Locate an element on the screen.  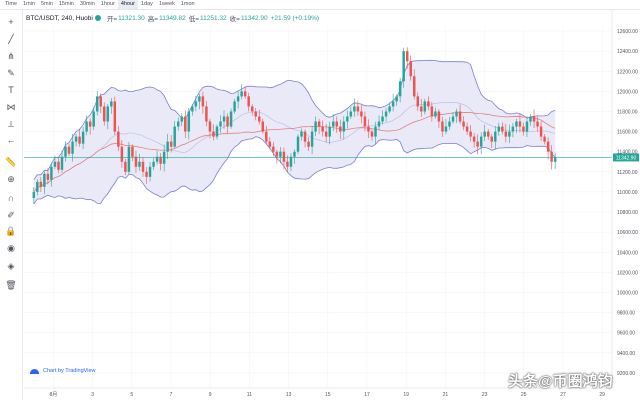
timeframe-15min: 15min is located at coordinates (66, 4).